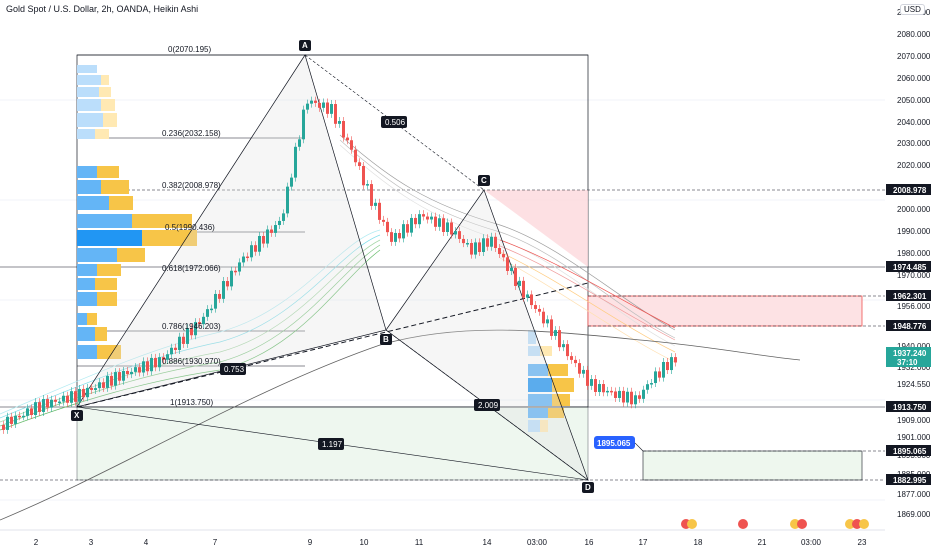 The height and width of the screenshot is (550, 932). I want to click on price-tag-text: 1974.485, so click(910, 267).